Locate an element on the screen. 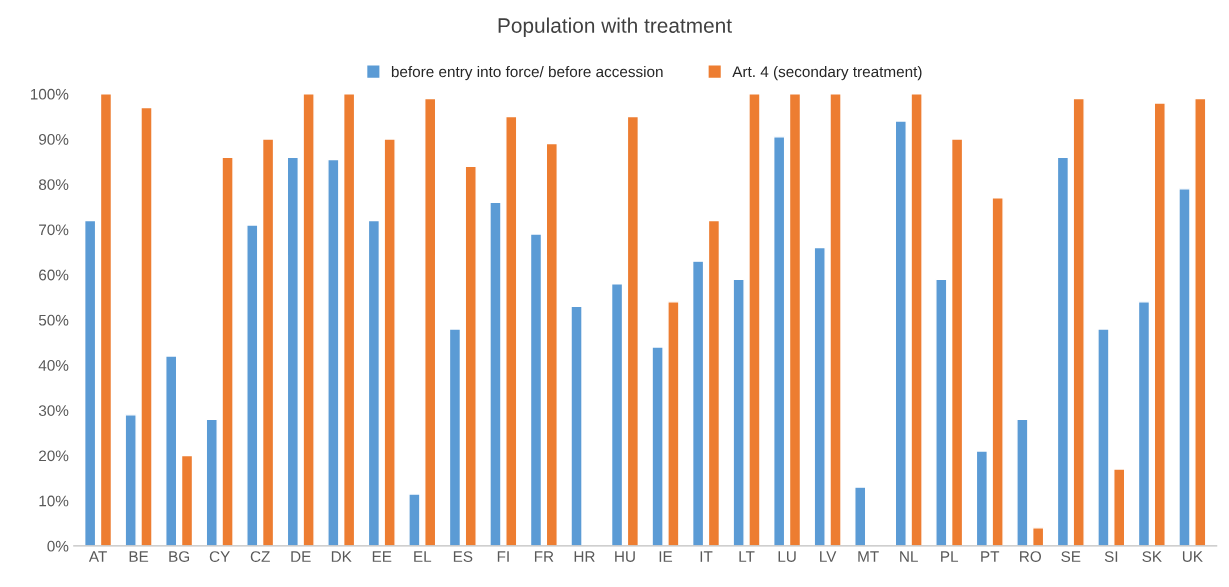 This screenshot has width=1229, height=587. x-tick-label: AT is located at coordinates (97, 556).